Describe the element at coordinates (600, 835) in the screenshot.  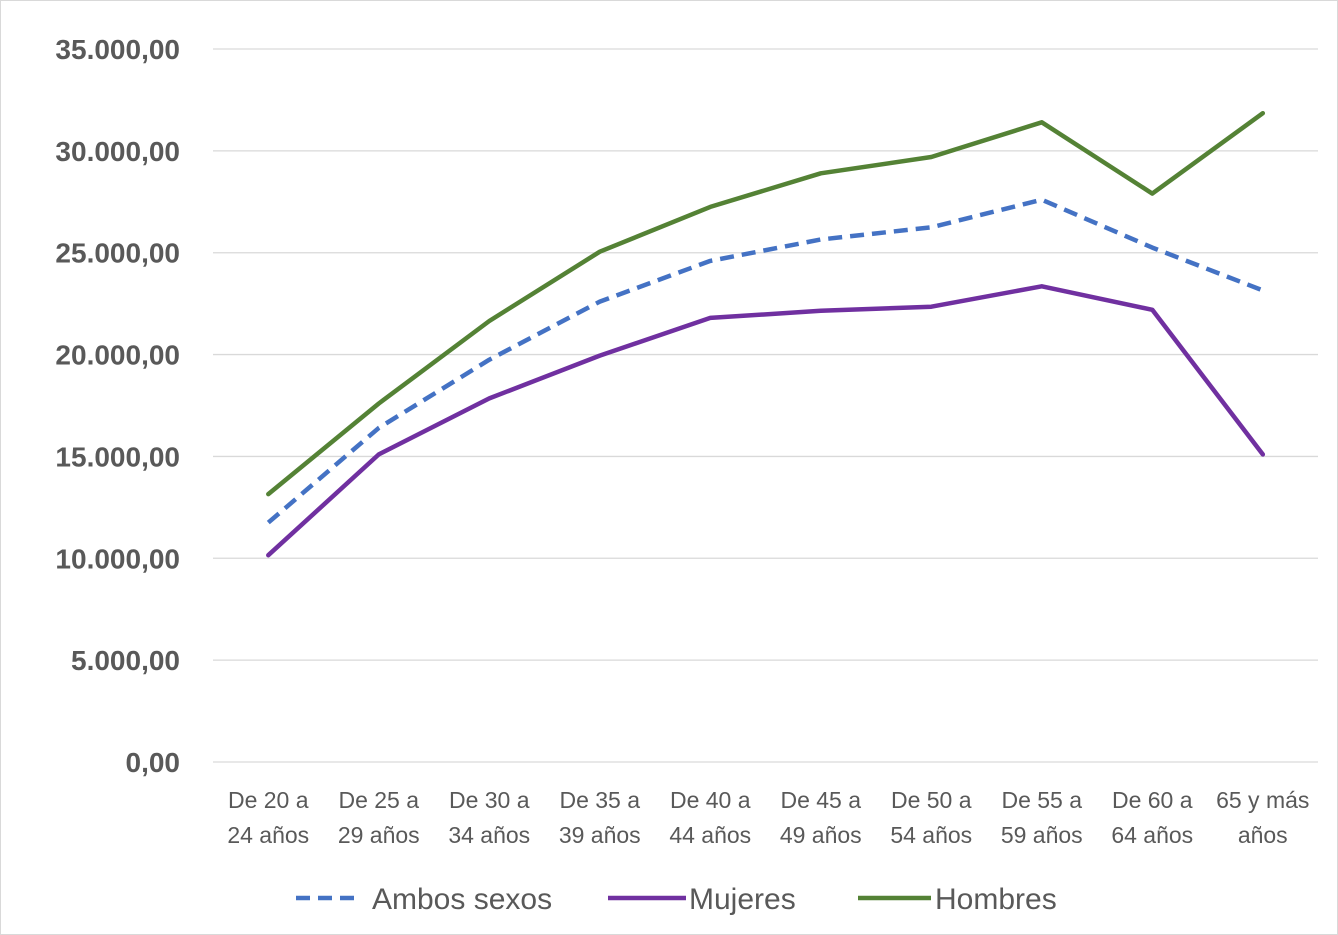
I see `x-tick-label: 39 años` at that location.